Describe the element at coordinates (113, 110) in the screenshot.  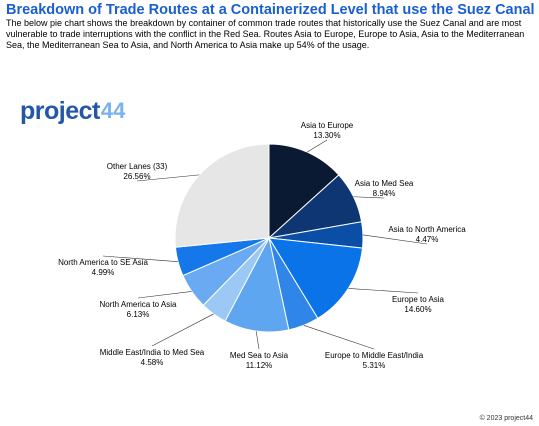
I see `logo-number: 44` at that location.